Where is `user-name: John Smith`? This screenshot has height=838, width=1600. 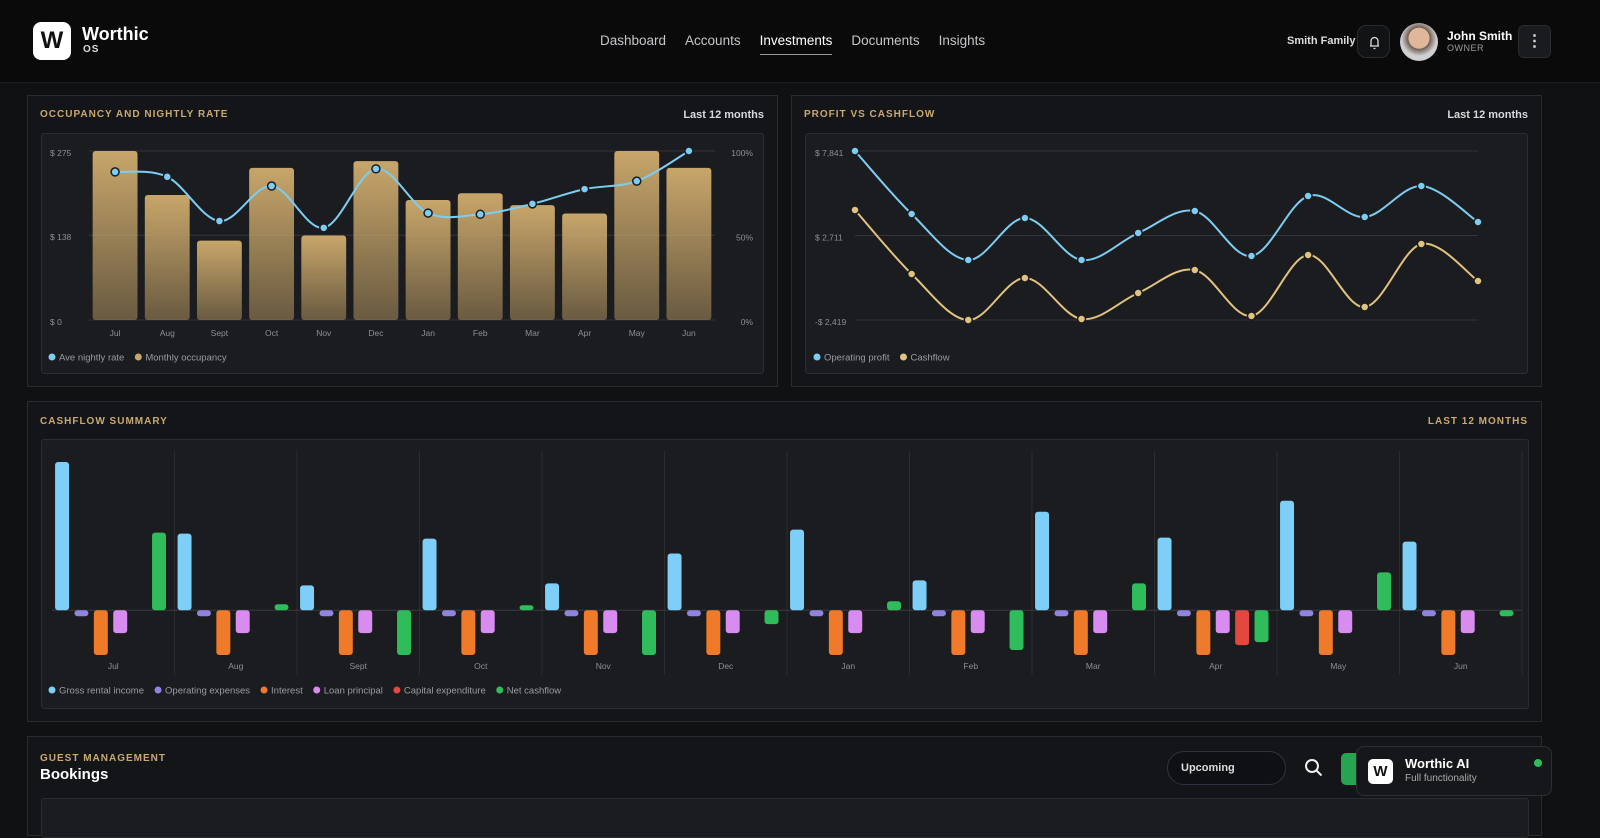 user-name: John Smith is located at coordinates (1480, 36).